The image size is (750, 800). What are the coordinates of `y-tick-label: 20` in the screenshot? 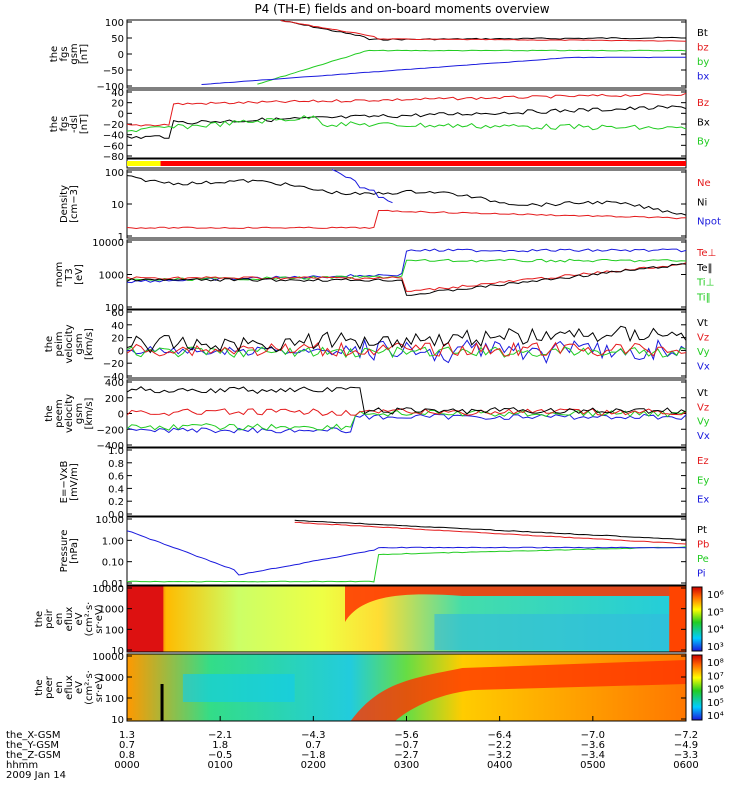 It's located at (117, 339).